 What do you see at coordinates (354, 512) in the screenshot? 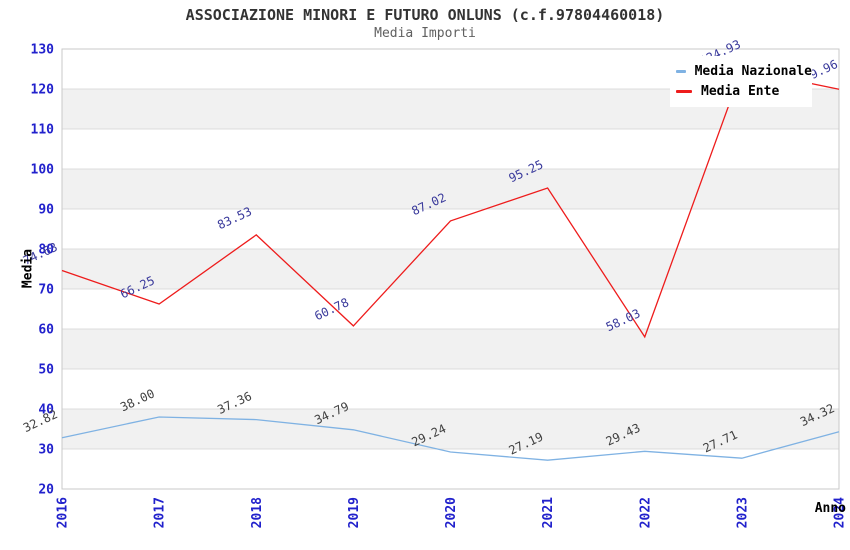
I see `x-tick-label: 2019` at bounding box center [354, 512].